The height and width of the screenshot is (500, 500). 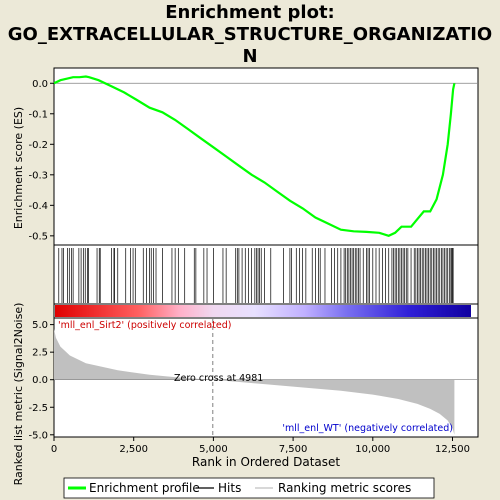 I want to click on es-ytick-label: -0.5, so click(x=38, y=236).